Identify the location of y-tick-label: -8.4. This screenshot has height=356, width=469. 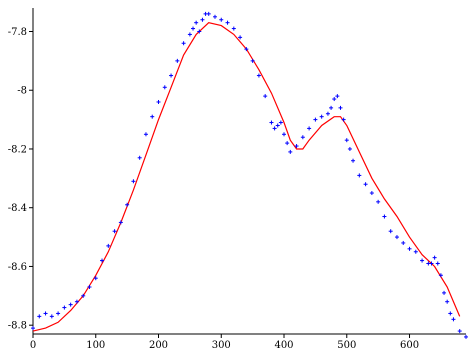
(17, 208).